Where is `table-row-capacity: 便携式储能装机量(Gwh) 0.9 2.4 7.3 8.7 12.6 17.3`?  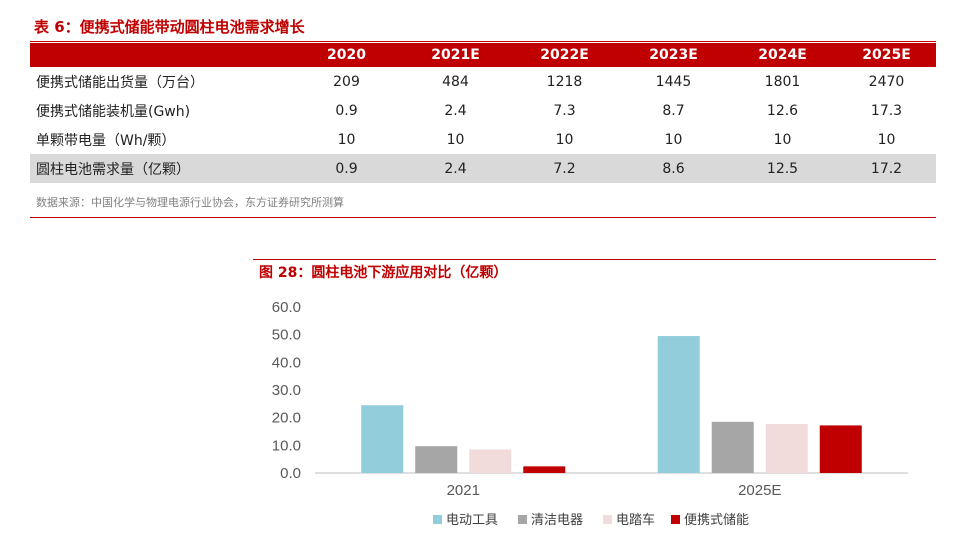 table-row-capacity: 便携式储能装机量(Gwh) 0.9 2.4 7.3 8.7 12.6 17.3 is located at coordinates (483, 110).